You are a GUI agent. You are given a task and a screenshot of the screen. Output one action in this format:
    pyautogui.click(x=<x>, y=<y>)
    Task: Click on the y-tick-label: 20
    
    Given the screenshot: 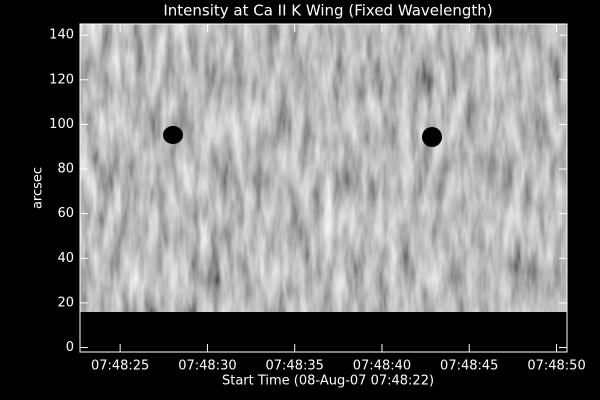 What is the action you would take?
    pyautogui.click(x=65, y=302)
    